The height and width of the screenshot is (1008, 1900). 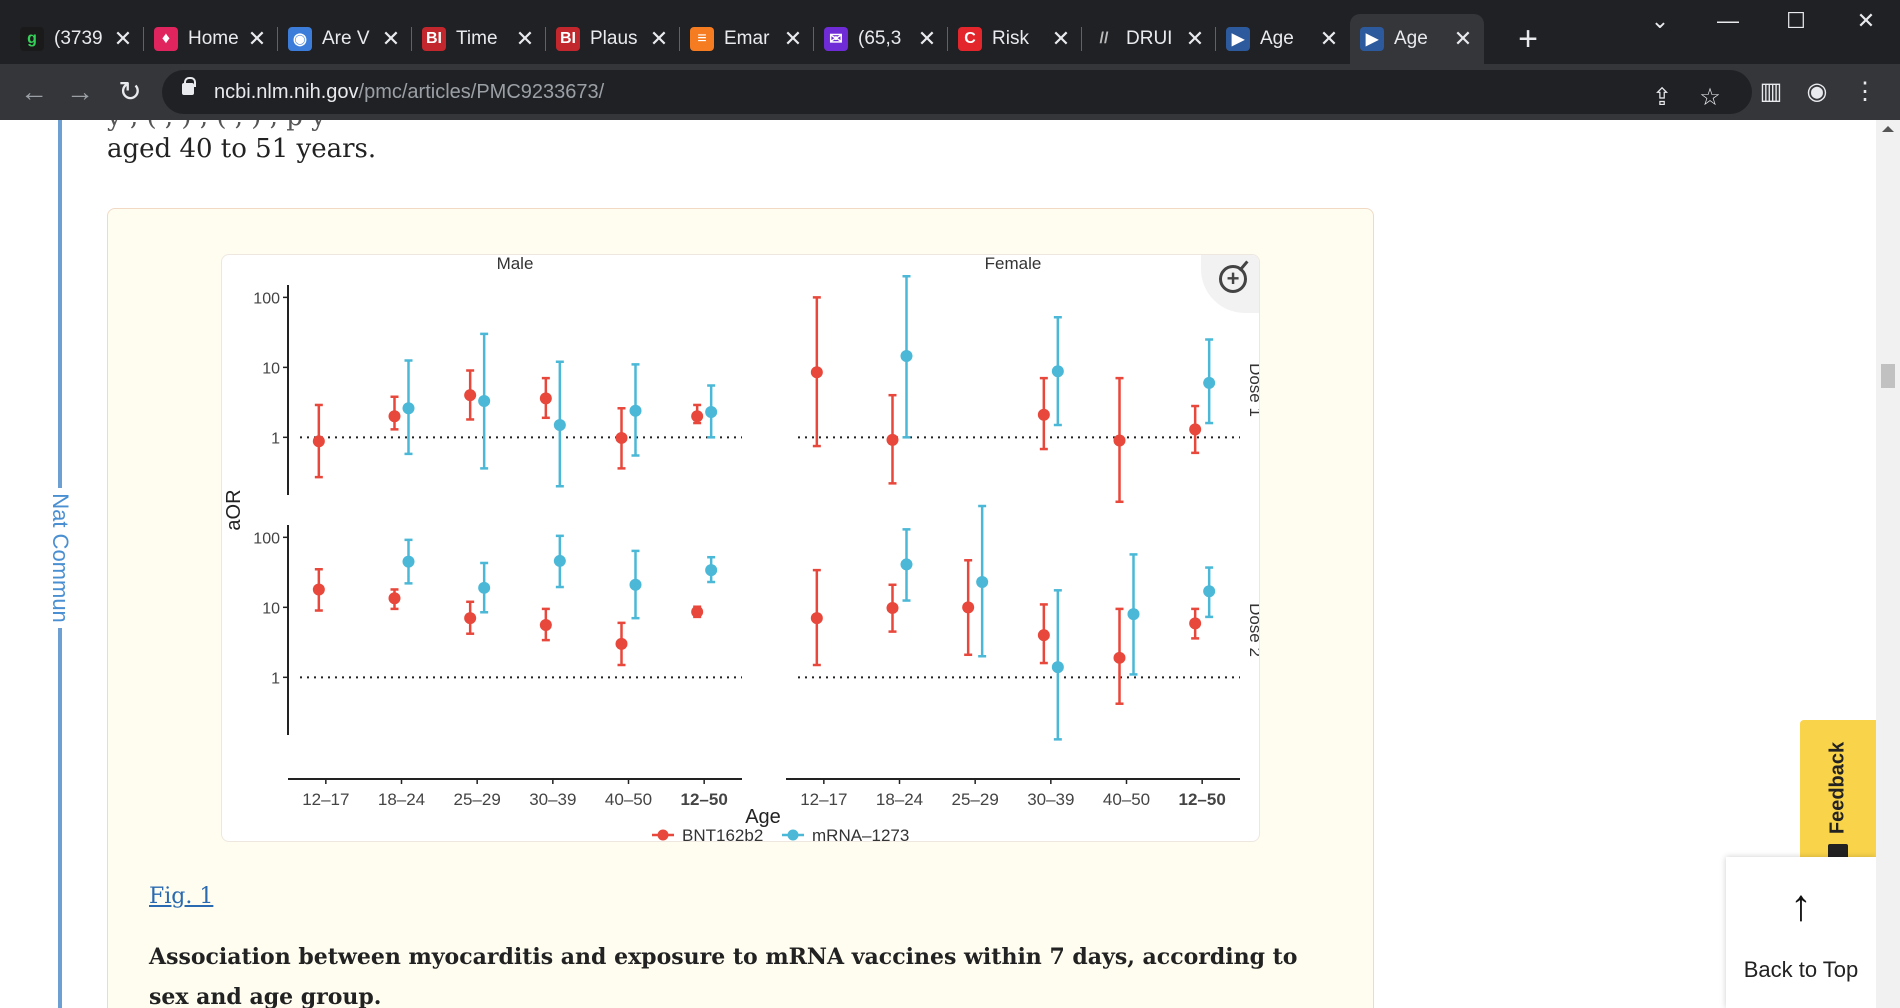 I want to click on scroll-up-arrow-icon, so click(x=1888, y=129).